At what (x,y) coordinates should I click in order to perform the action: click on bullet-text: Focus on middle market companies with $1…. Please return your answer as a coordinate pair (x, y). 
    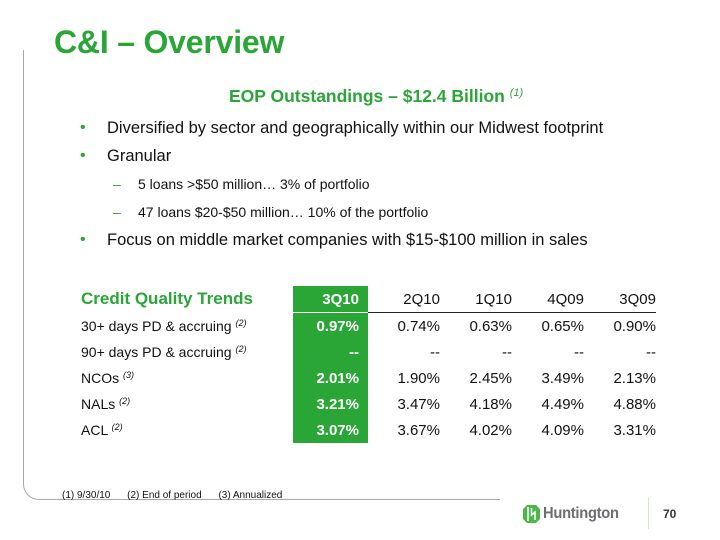
    Looking at the image, I should click on (347, 240).